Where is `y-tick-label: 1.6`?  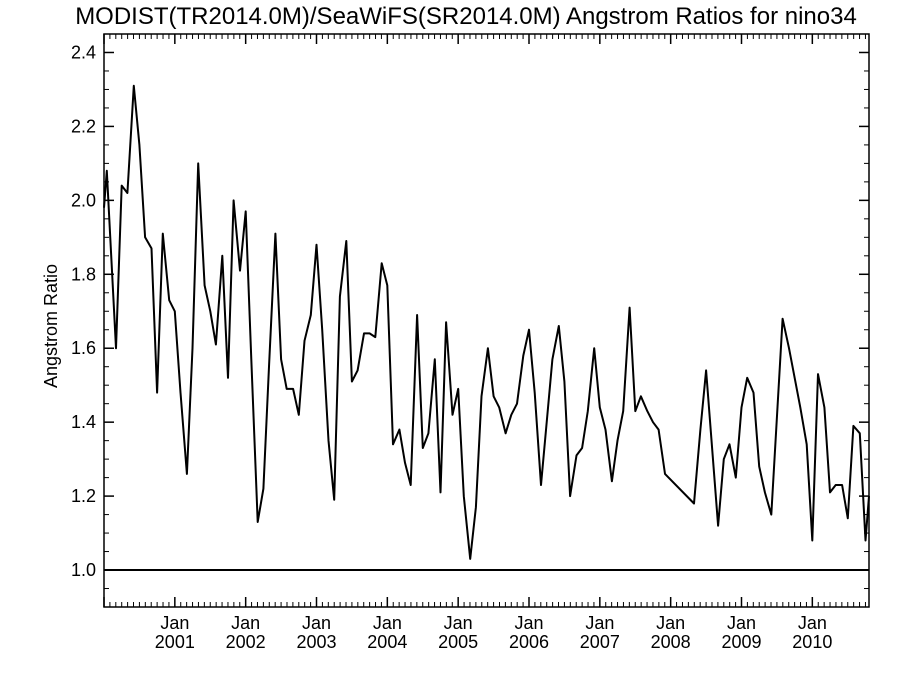
y-tick-label: 1.6 is located at coordinates (83, 348).